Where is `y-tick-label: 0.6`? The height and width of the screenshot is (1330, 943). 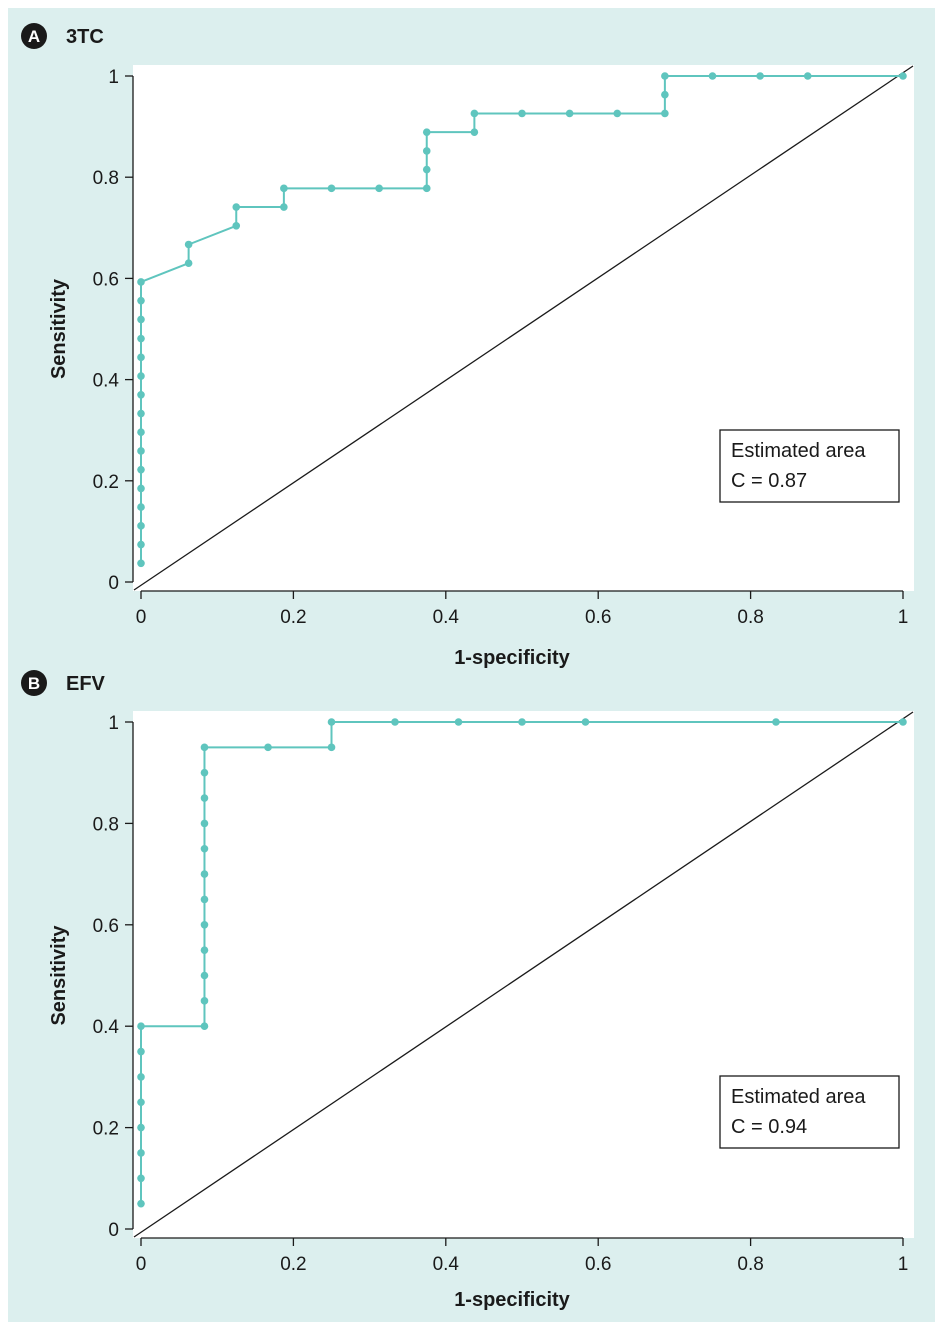
y-tick-label: 0.6 is located at coordinates (106, 926).